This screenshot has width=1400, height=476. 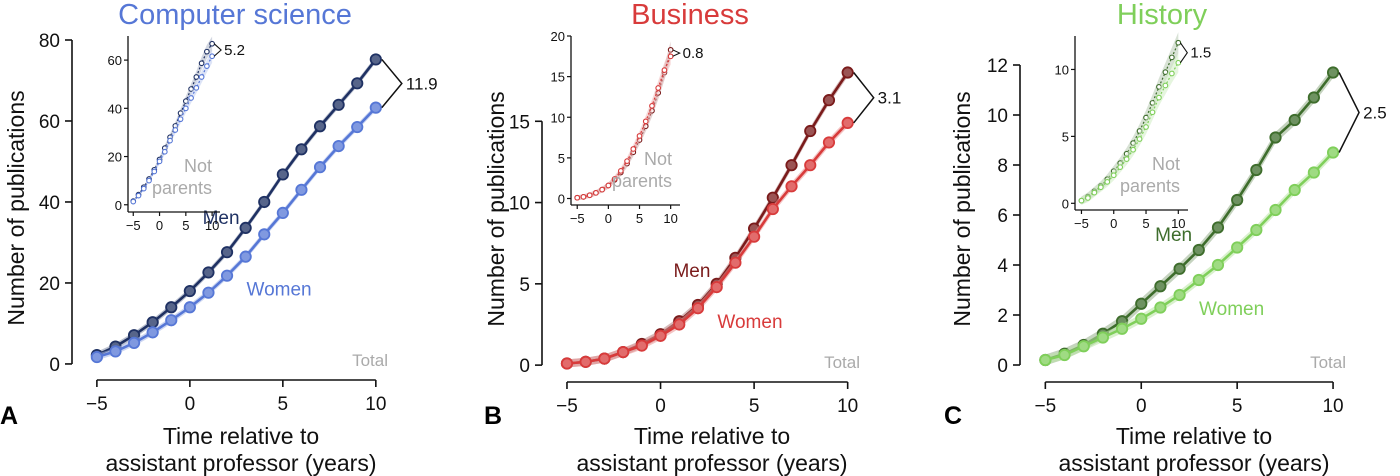 What do you see at coordinates (1002, 266) in the screenshot?
I see `y-tick-label: 4` at bounding box center [1002, 266].